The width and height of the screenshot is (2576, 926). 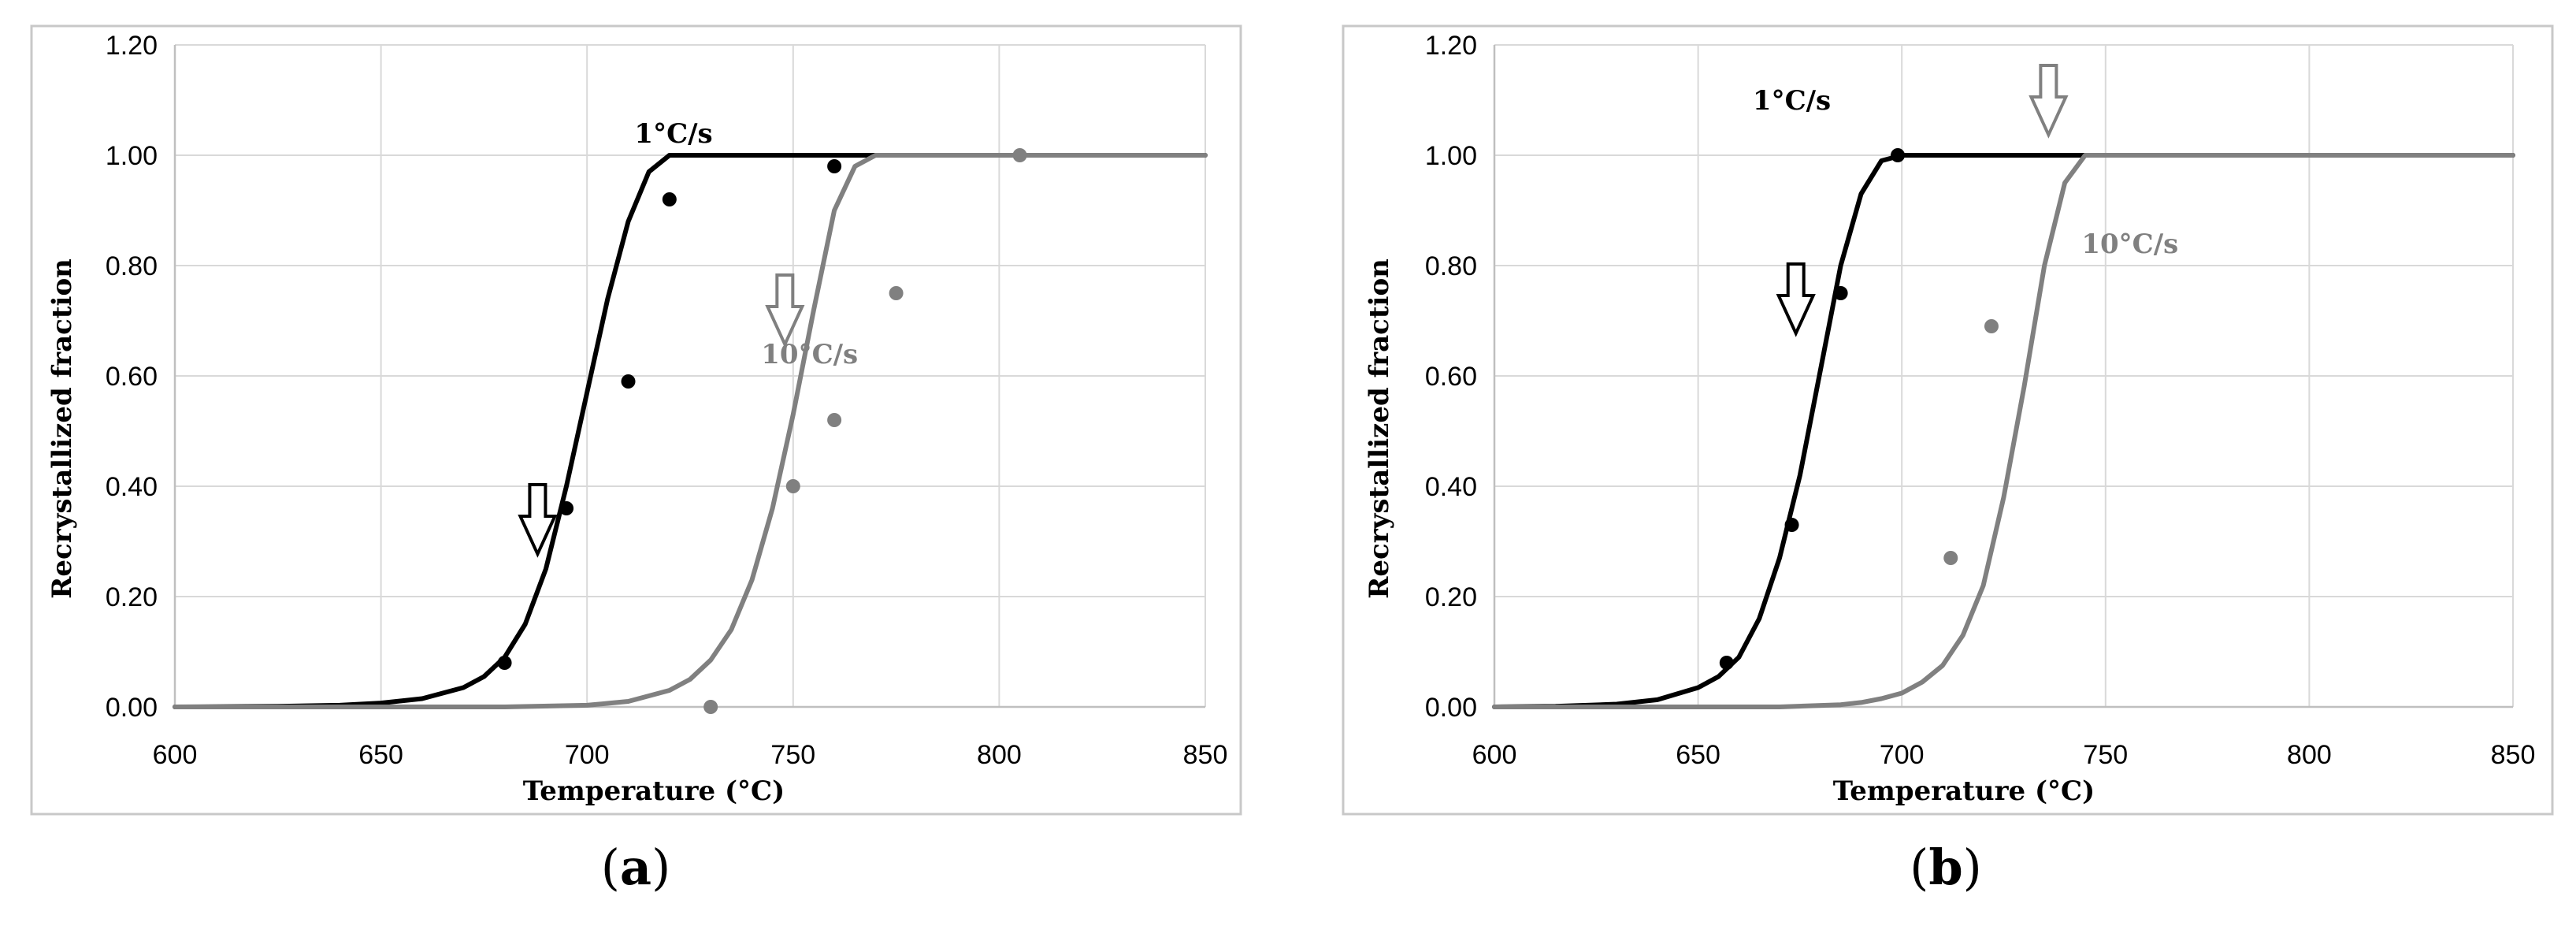 I want to click on panel-letter-a: a, so click(x=635, y=867).